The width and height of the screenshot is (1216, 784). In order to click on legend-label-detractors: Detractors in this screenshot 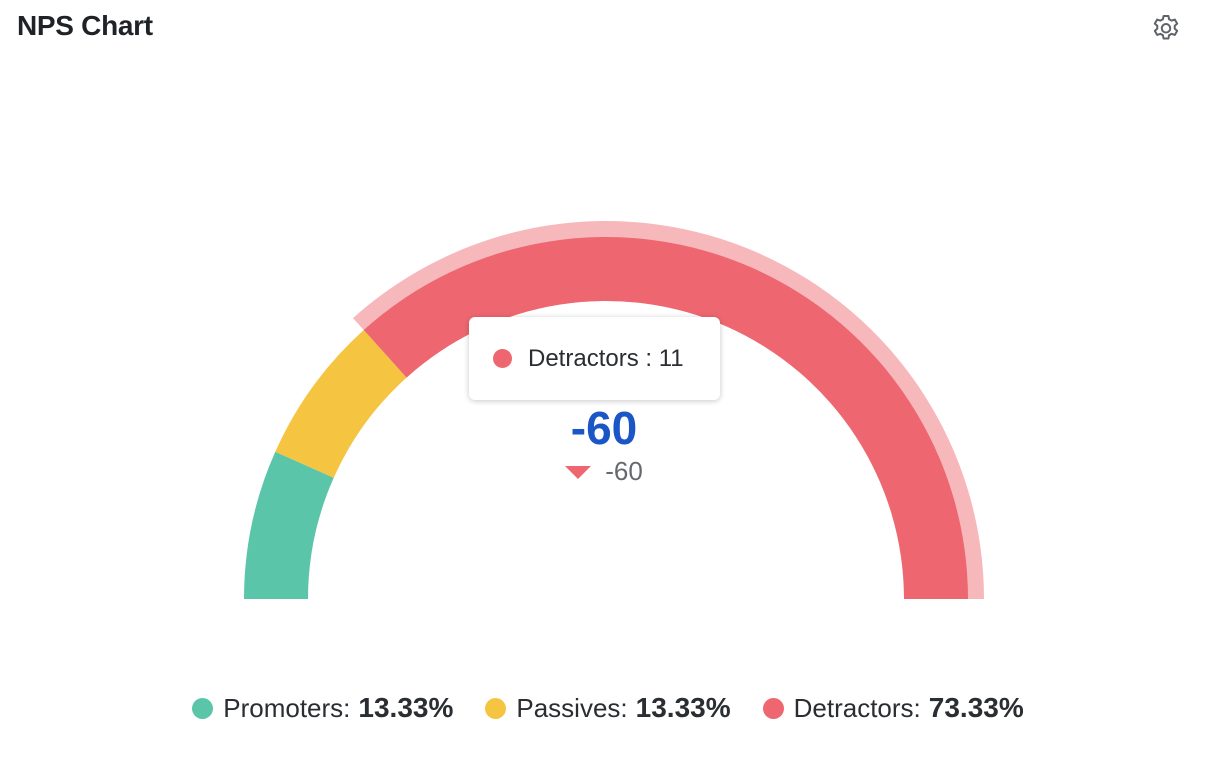, I will do `click(853, 707)`.